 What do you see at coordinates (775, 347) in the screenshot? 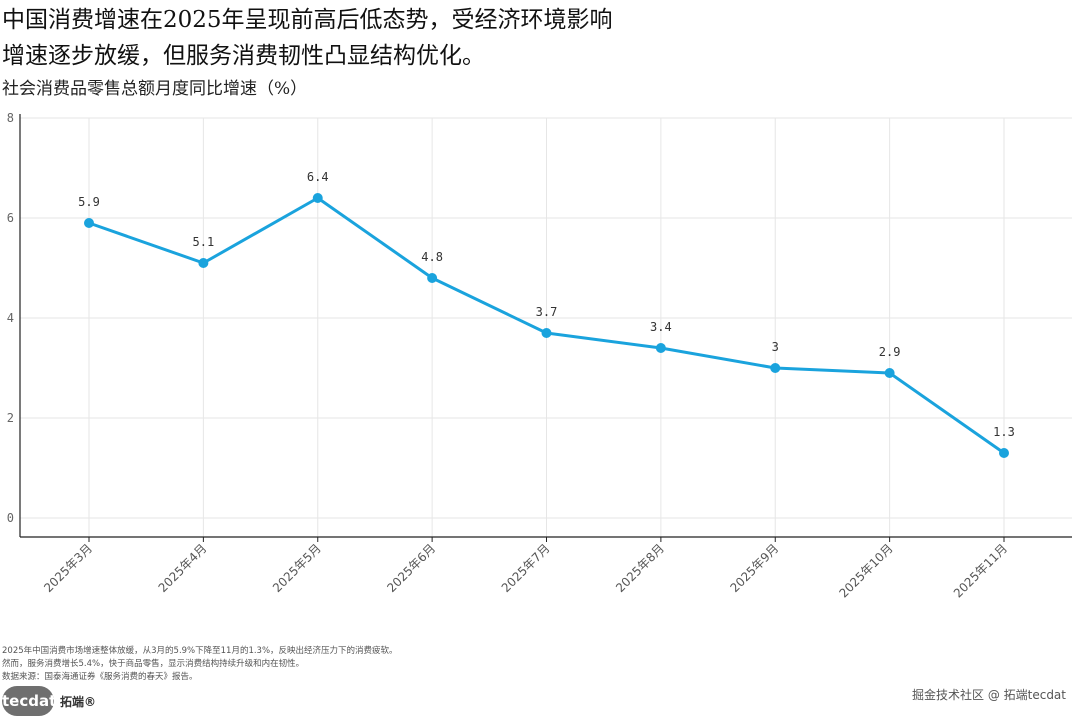
I see `data-label-6: 3` at bounding box center [775, 347].